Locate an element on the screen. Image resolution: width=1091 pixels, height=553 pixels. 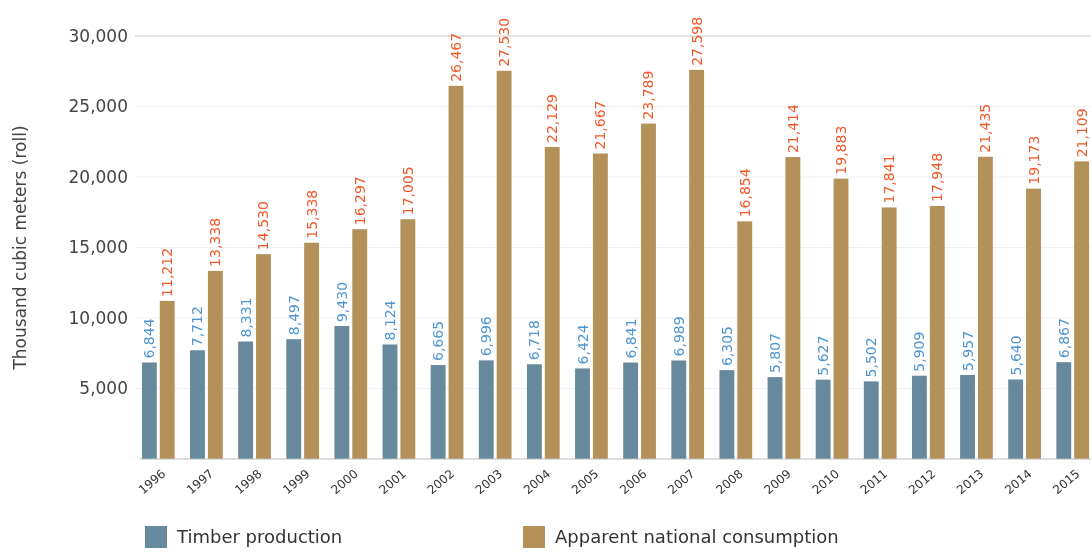
data-label: 17,841 is located at coordinates (889, 179).